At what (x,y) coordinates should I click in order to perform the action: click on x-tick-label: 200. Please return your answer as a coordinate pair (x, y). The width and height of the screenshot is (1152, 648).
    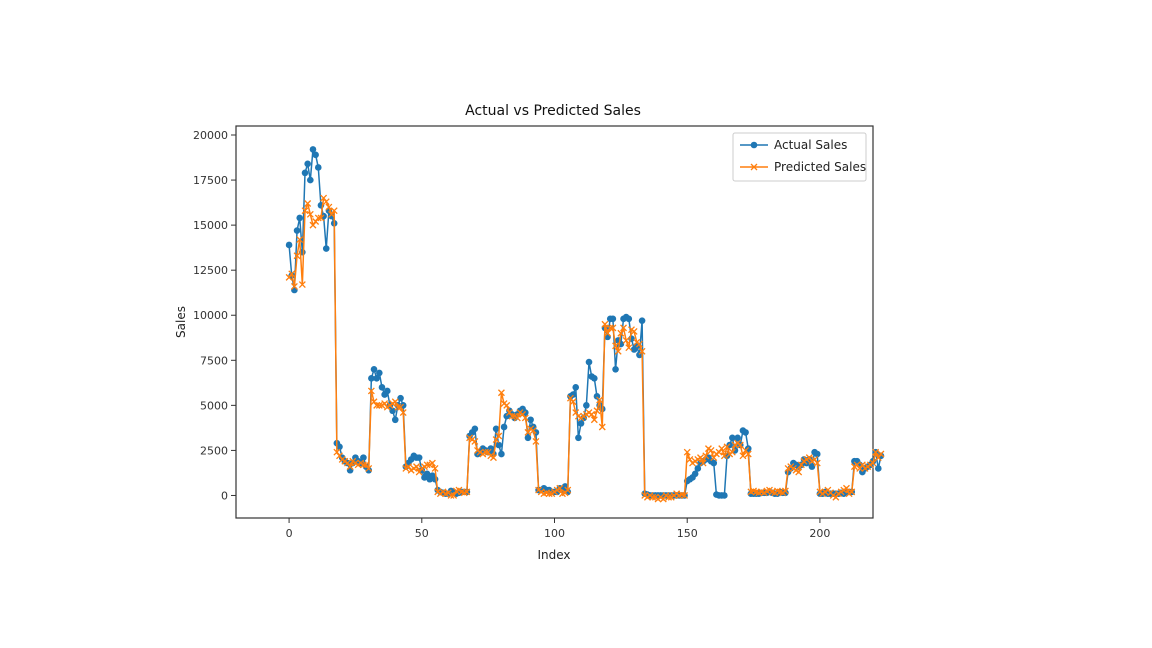
    Looking at the image, I should click on (819, 533).